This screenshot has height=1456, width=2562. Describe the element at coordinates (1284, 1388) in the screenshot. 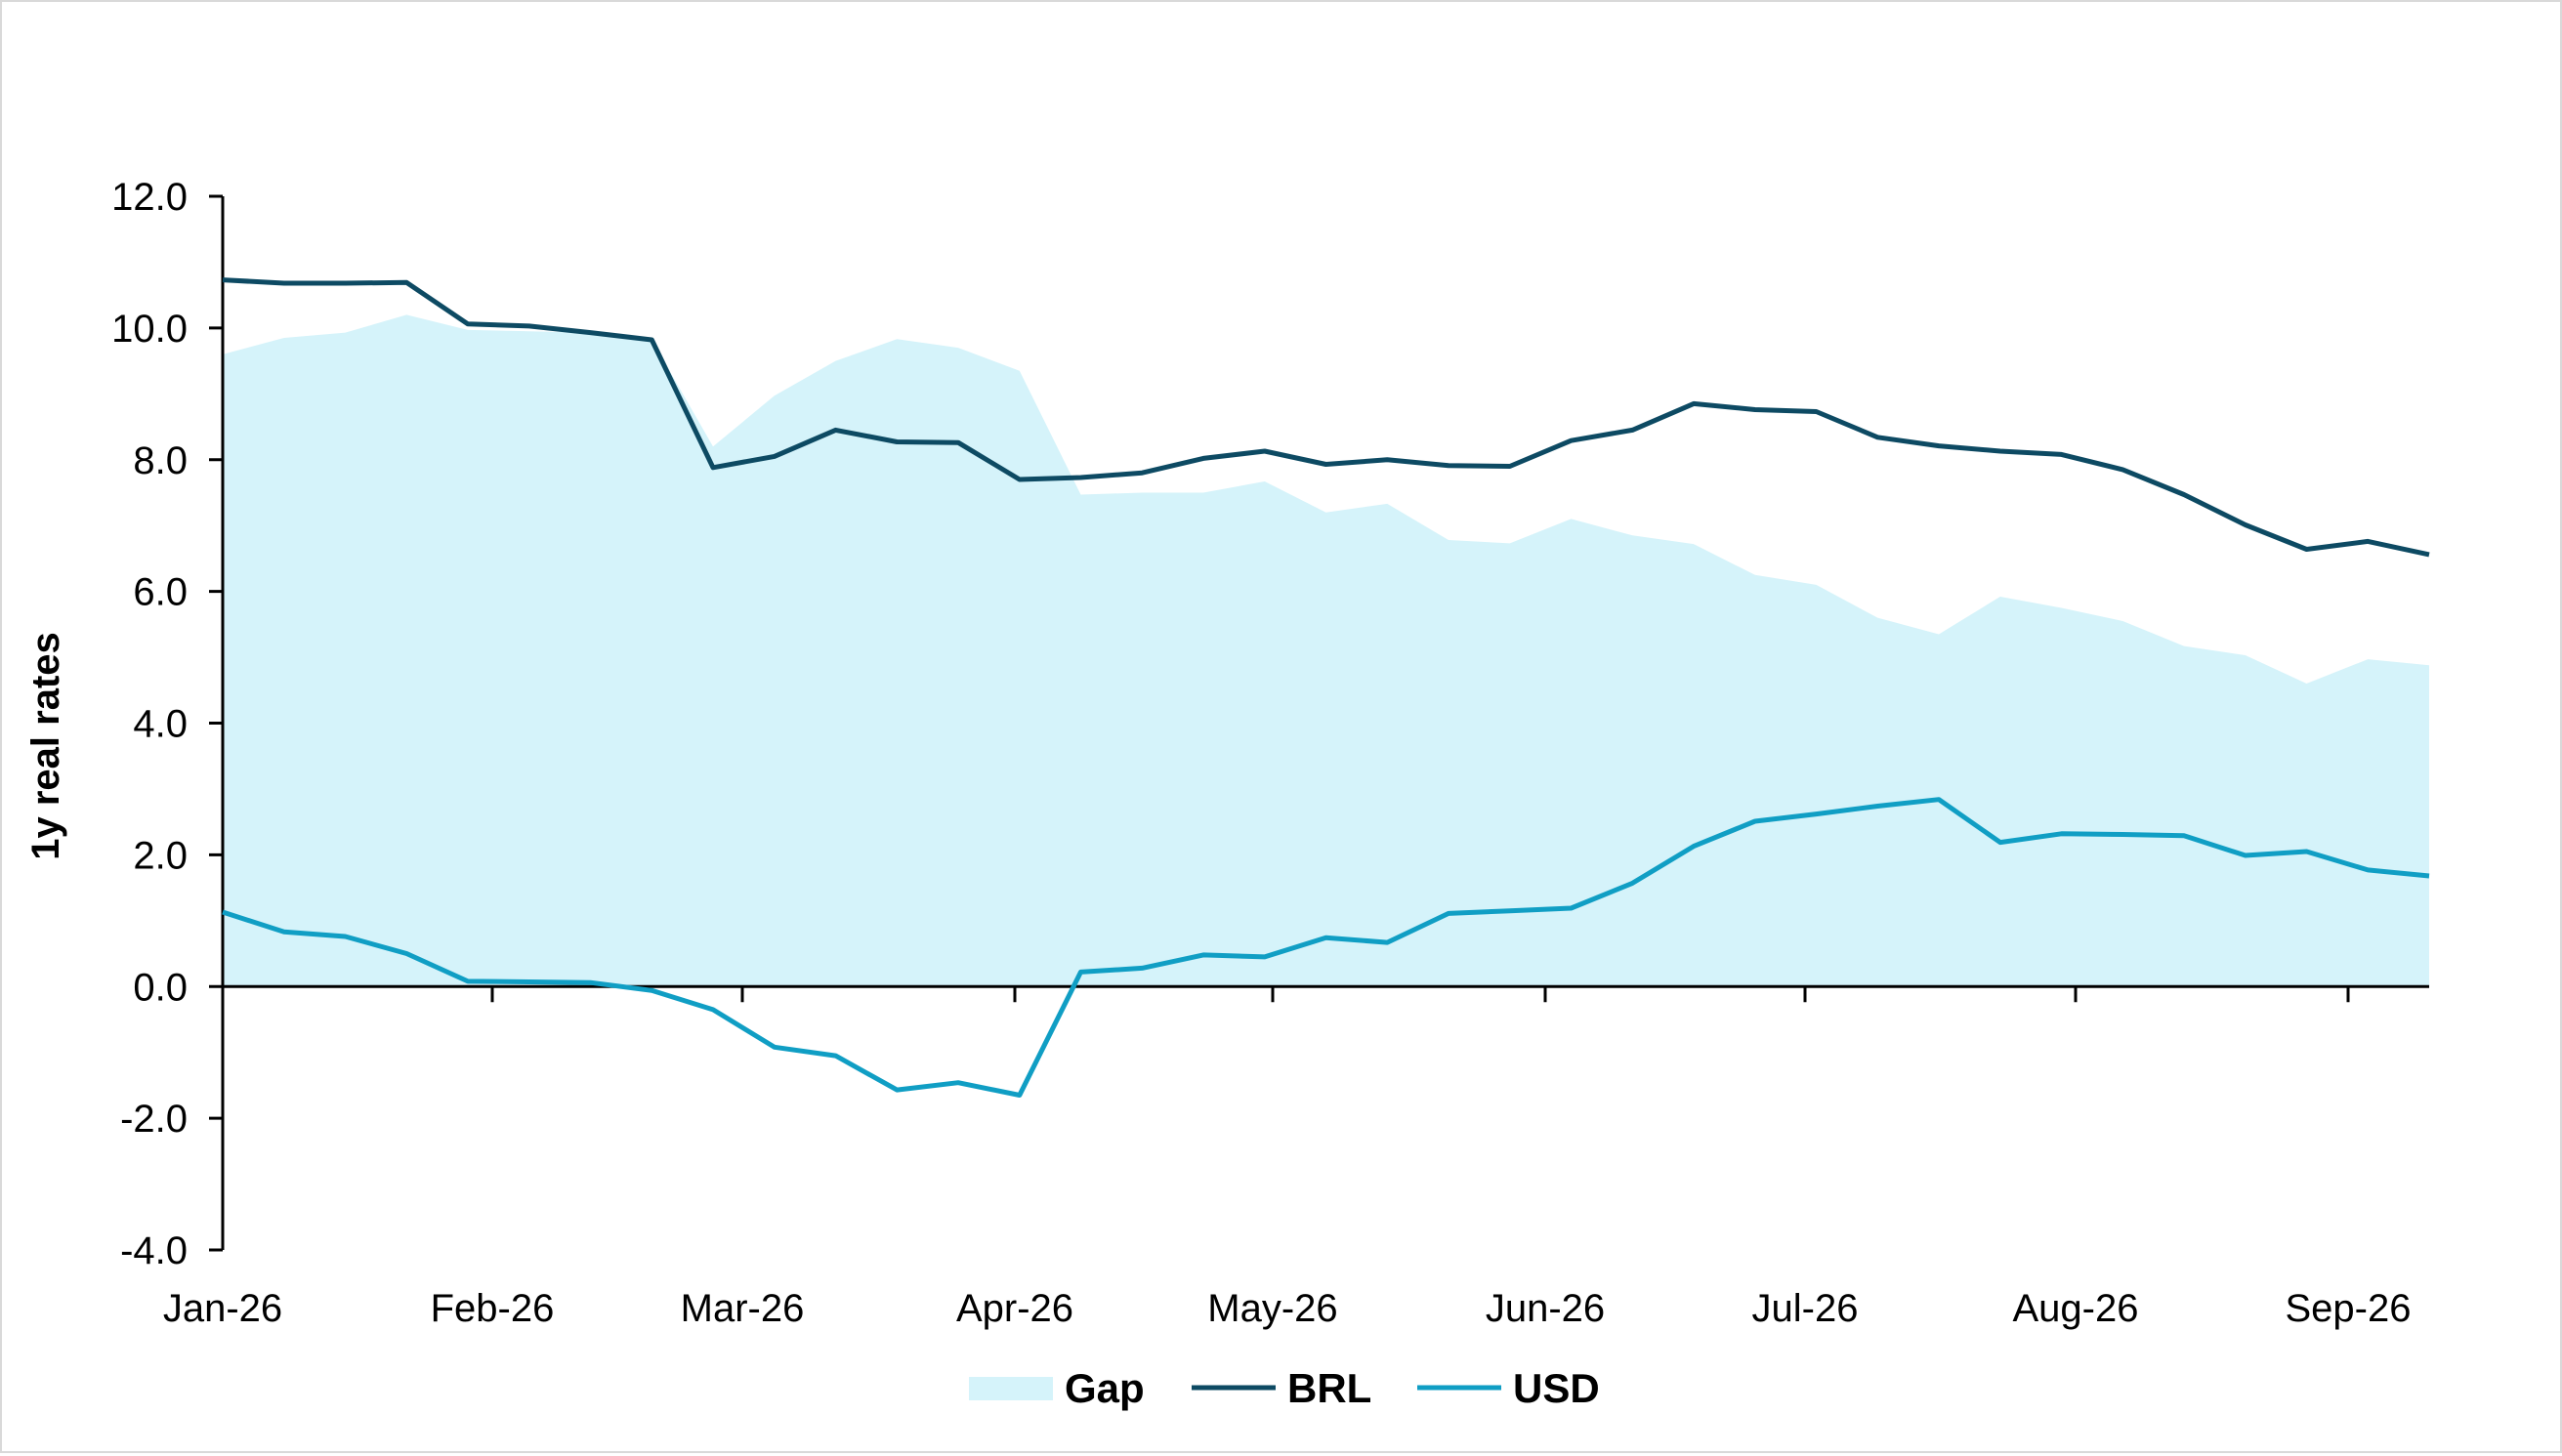

I see `legend: Gap BRL USD` at that location.